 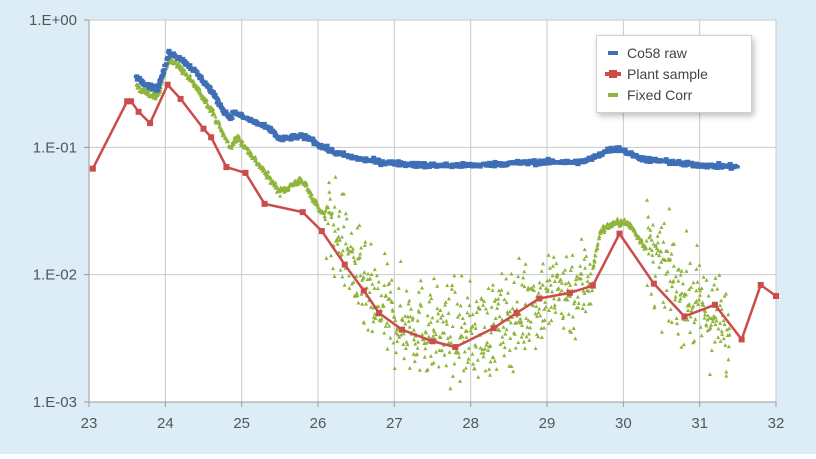 What do you see at coordinates (674, 74) in the screenshot?
I see `legend: Co58 raw Plant sample Fixed Corr` at bounding box center [674, 74].